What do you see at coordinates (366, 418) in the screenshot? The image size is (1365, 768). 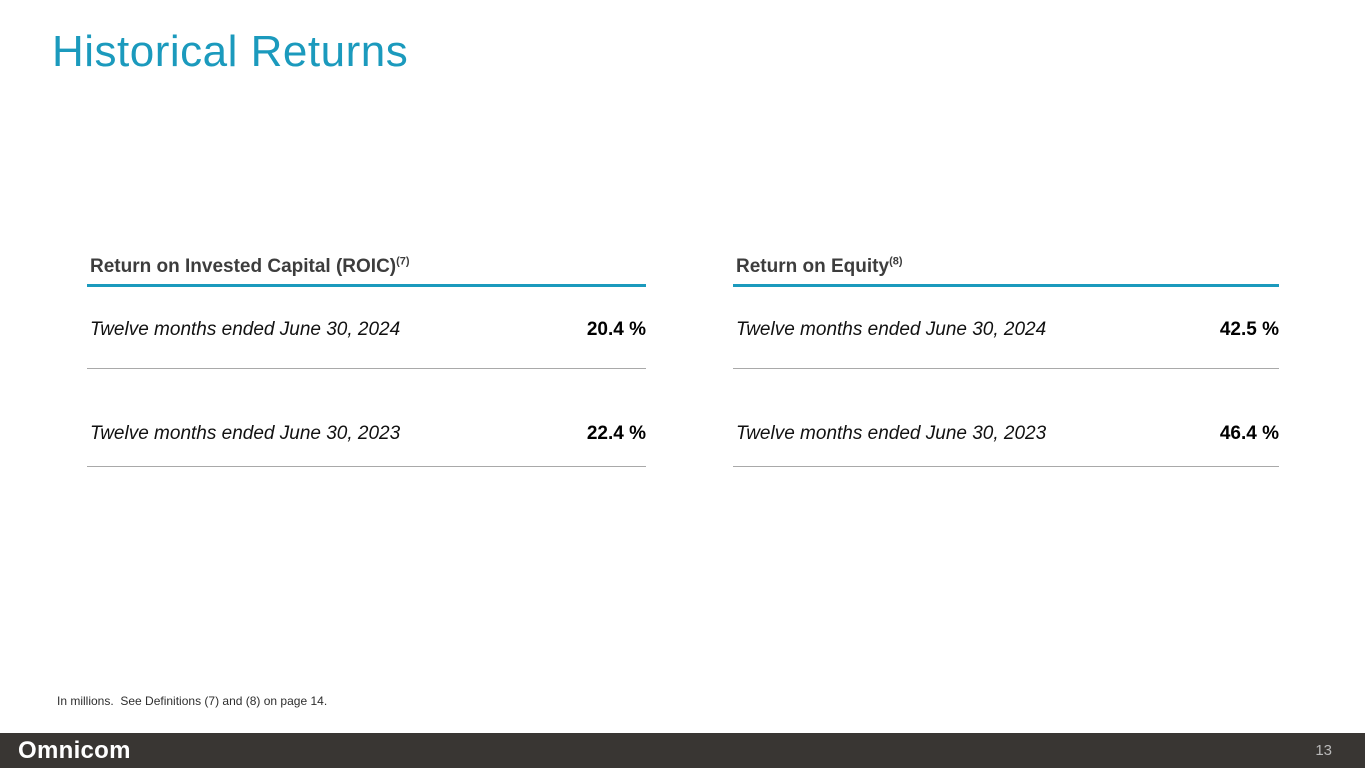 I see `table-row: Twelve months ended June 30, 2023 22.4 %` at bounding box center [366, 418].